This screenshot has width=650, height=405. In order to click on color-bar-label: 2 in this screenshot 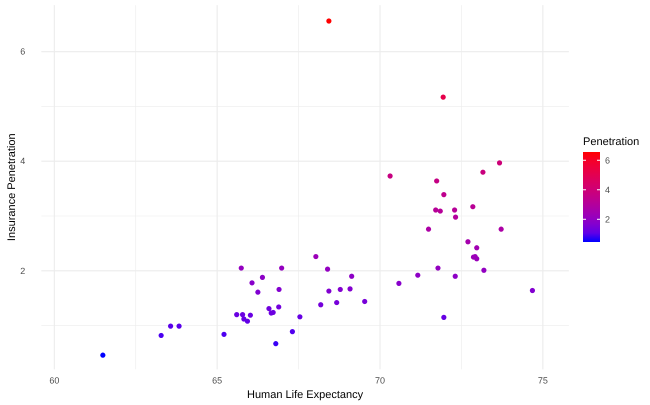, I will do `click(607, 219)`.